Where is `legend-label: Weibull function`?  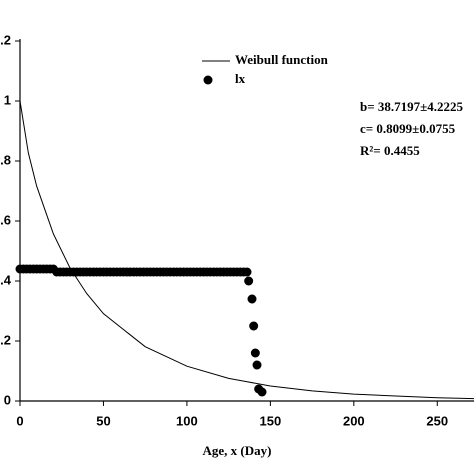
legend-label: Weibull function is located at coordinates (282, 59).